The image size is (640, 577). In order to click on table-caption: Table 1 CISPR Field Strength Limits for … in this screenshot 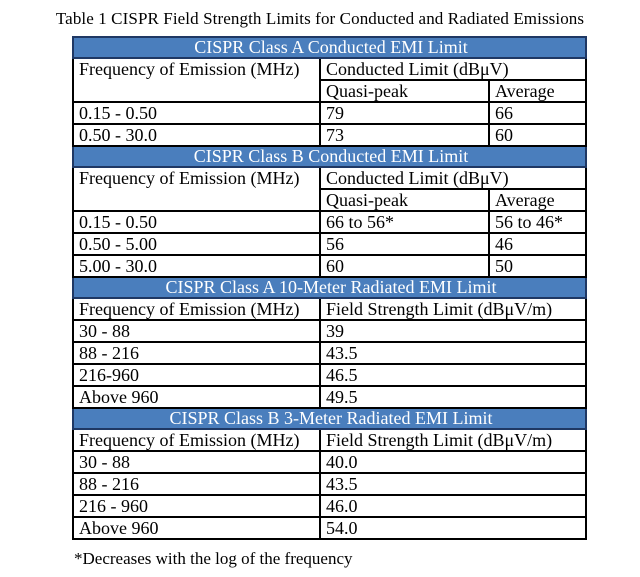, I will do `click(320, 18)`.